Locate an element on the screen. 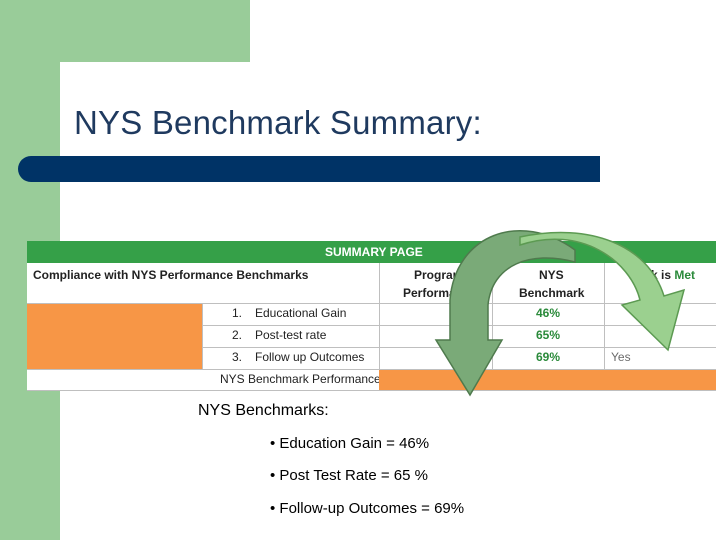 Image resolution: width=720 pixels, height=540 pixels. title-underline-bar is located at coordinates (309, 169).